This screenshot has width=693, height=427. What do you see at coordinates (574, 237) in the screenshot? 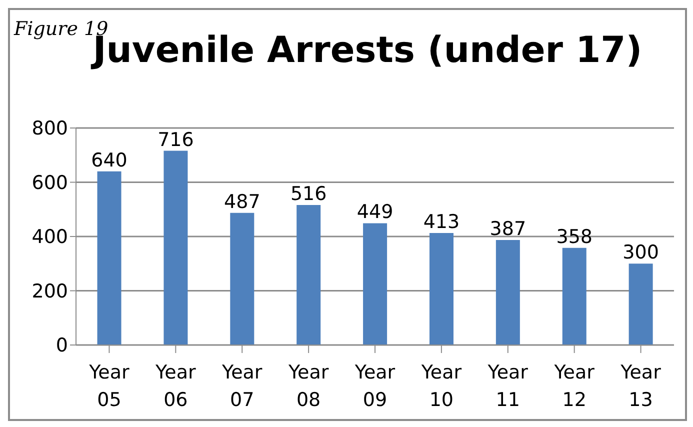
I see `data-label: 358` at bounding box center [574, 237].